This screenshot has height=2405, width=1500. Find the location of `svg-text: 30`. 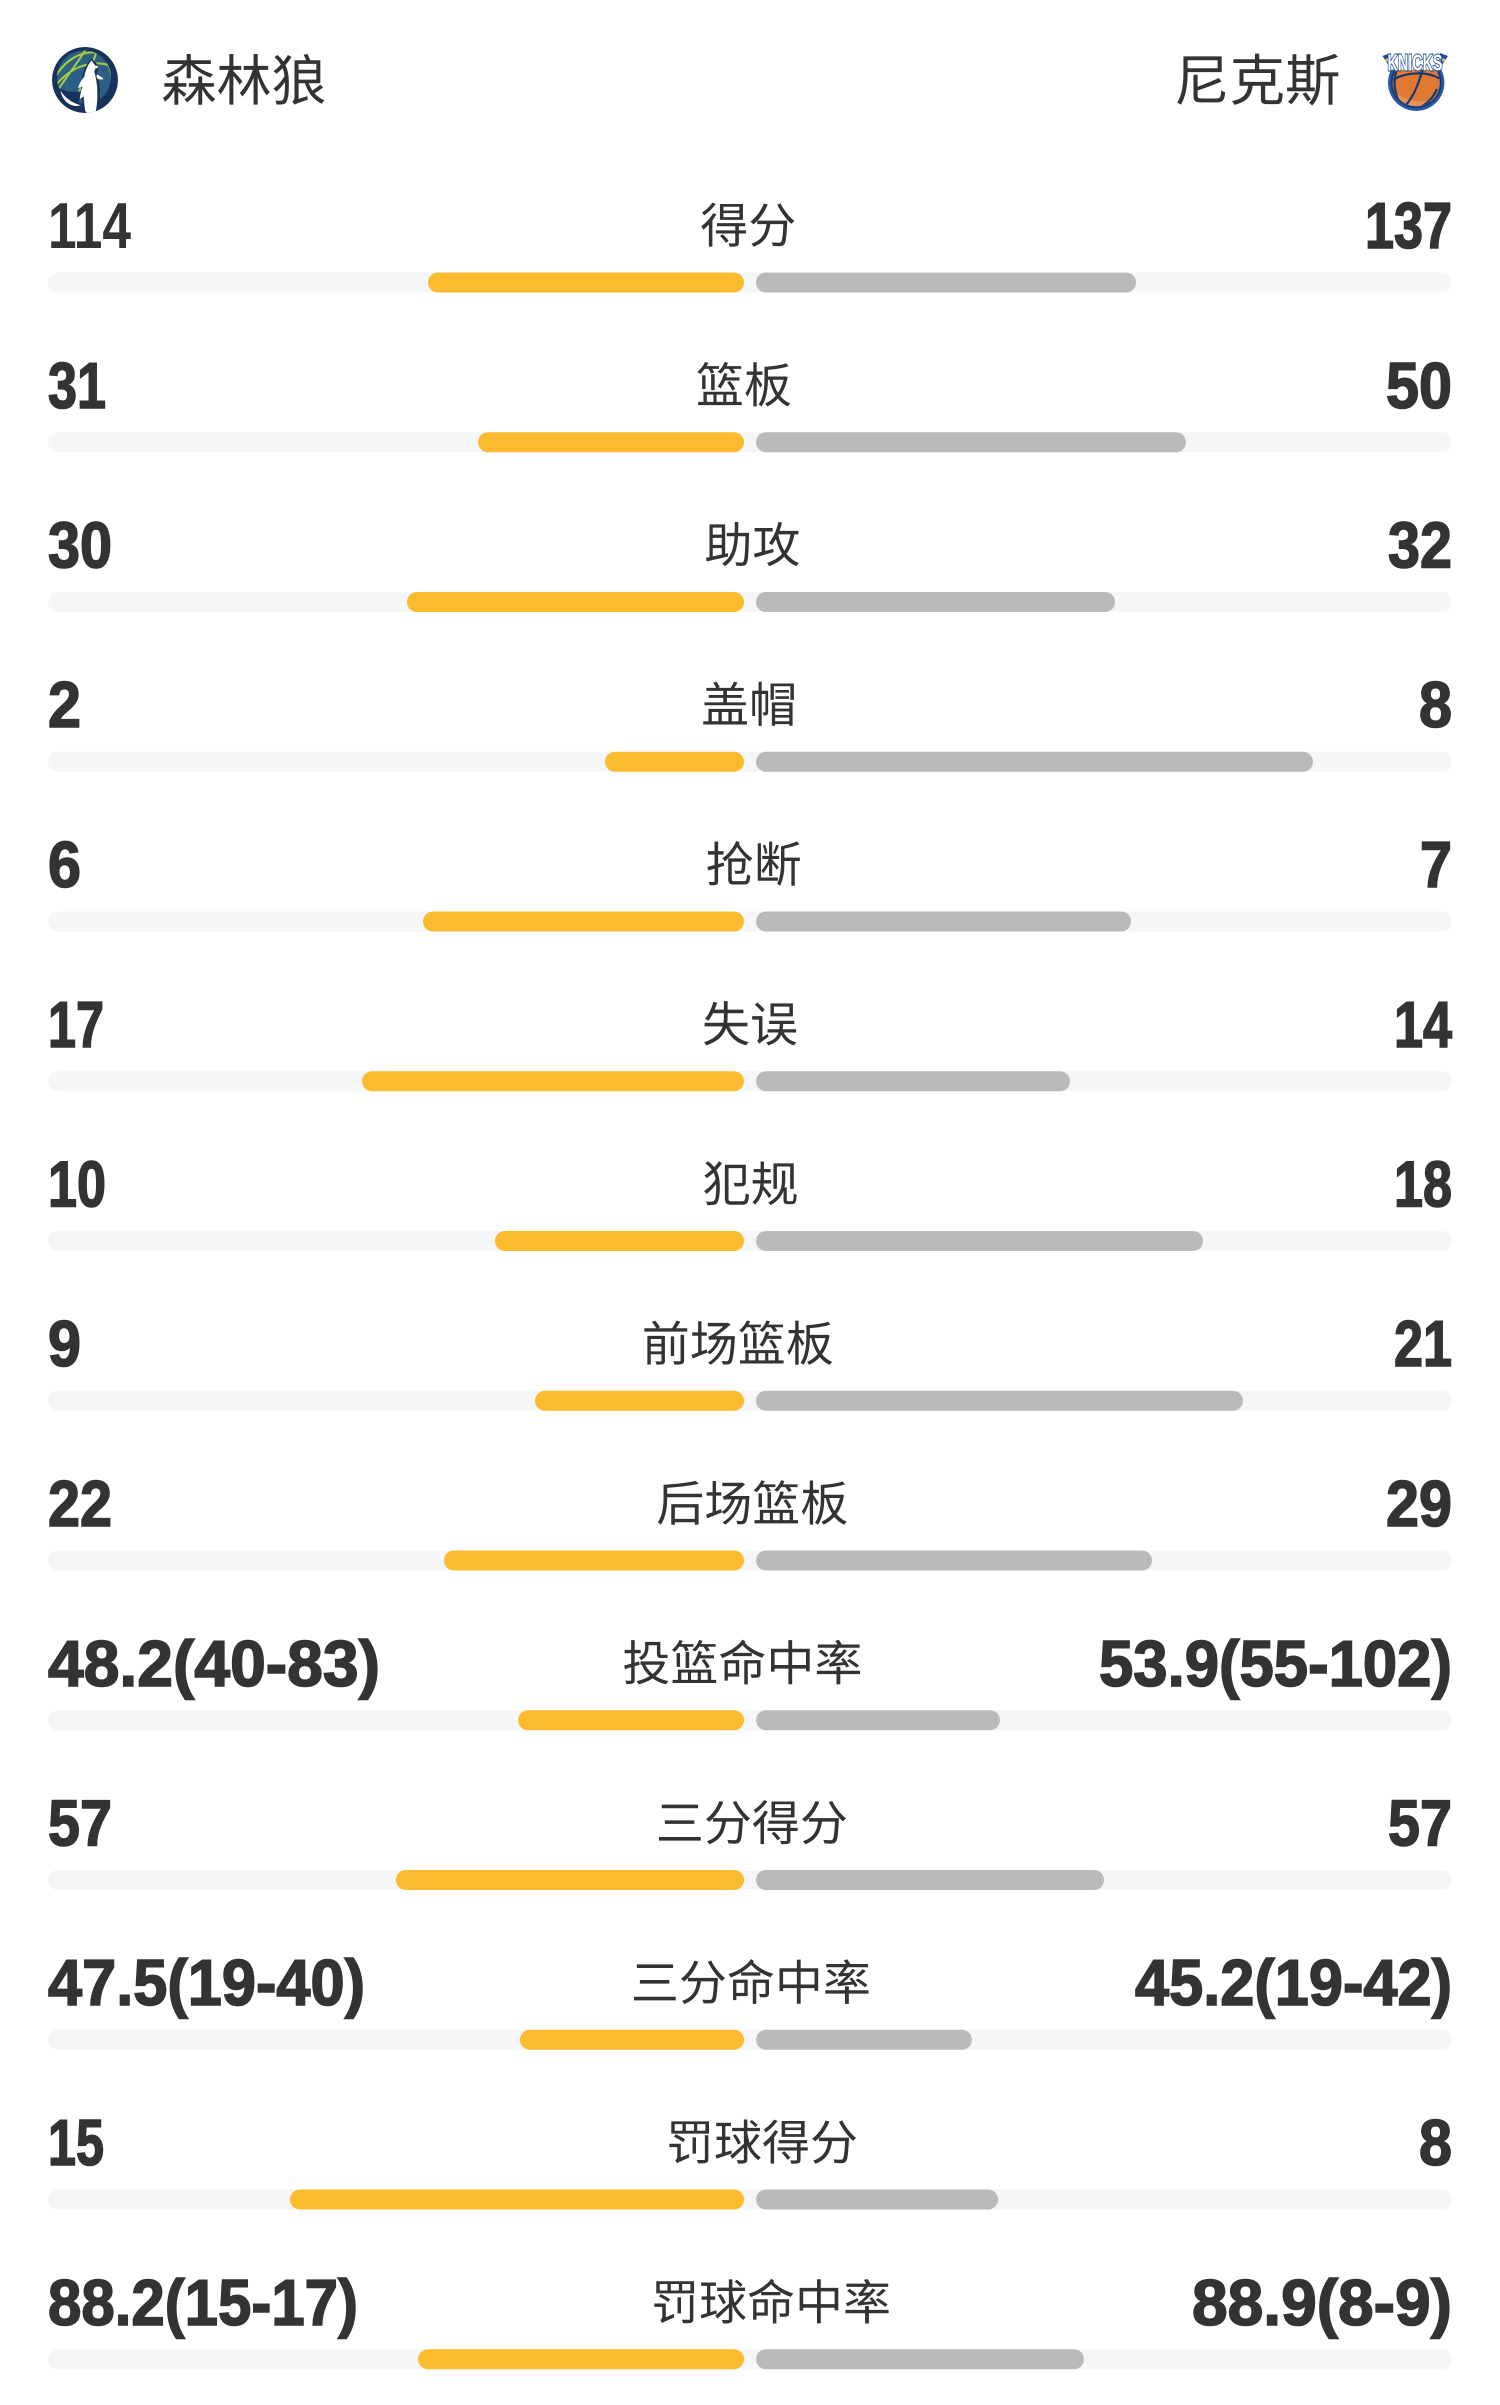

svg-text: 30 is located at coordinates (80, 545).